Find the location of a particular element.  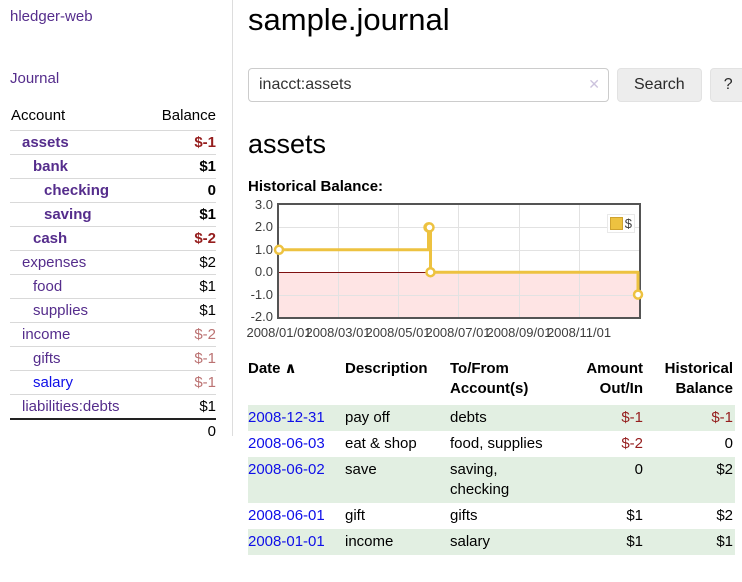

account-row: checking 0 is located at coordinates (113, 190).